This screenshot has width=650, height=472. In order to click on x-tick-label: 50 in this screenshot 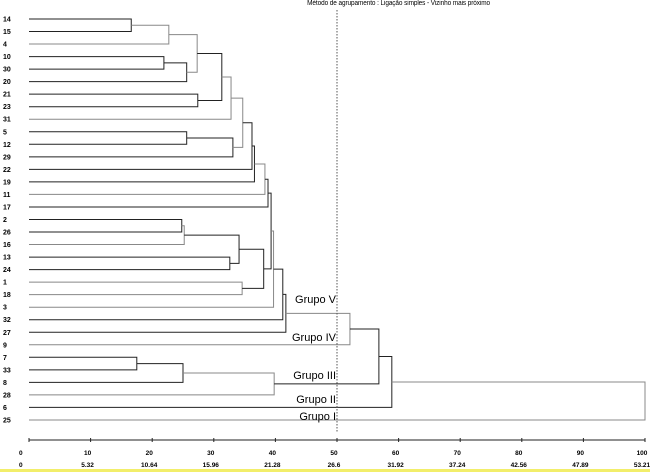, I will do `click(334, 453)`.